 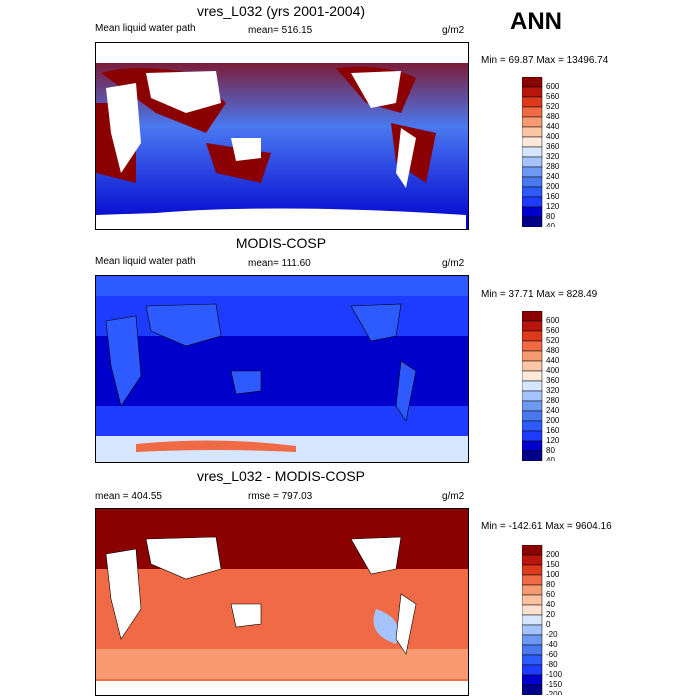 I want to click on panel1-land-samerica, so click(x=406, y=158).